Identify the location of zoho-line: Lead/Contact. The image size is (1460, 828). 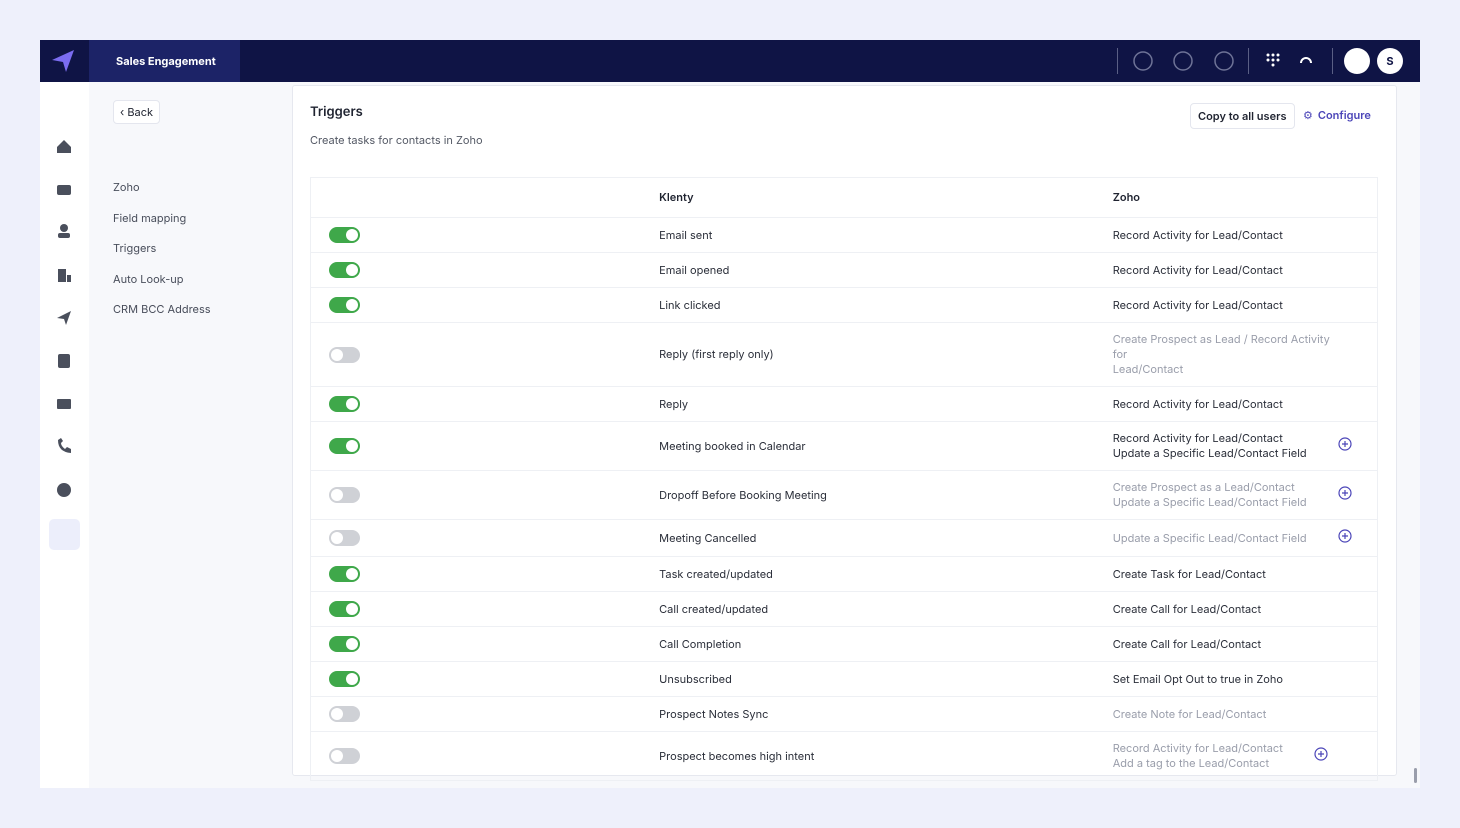
(1148, 369).